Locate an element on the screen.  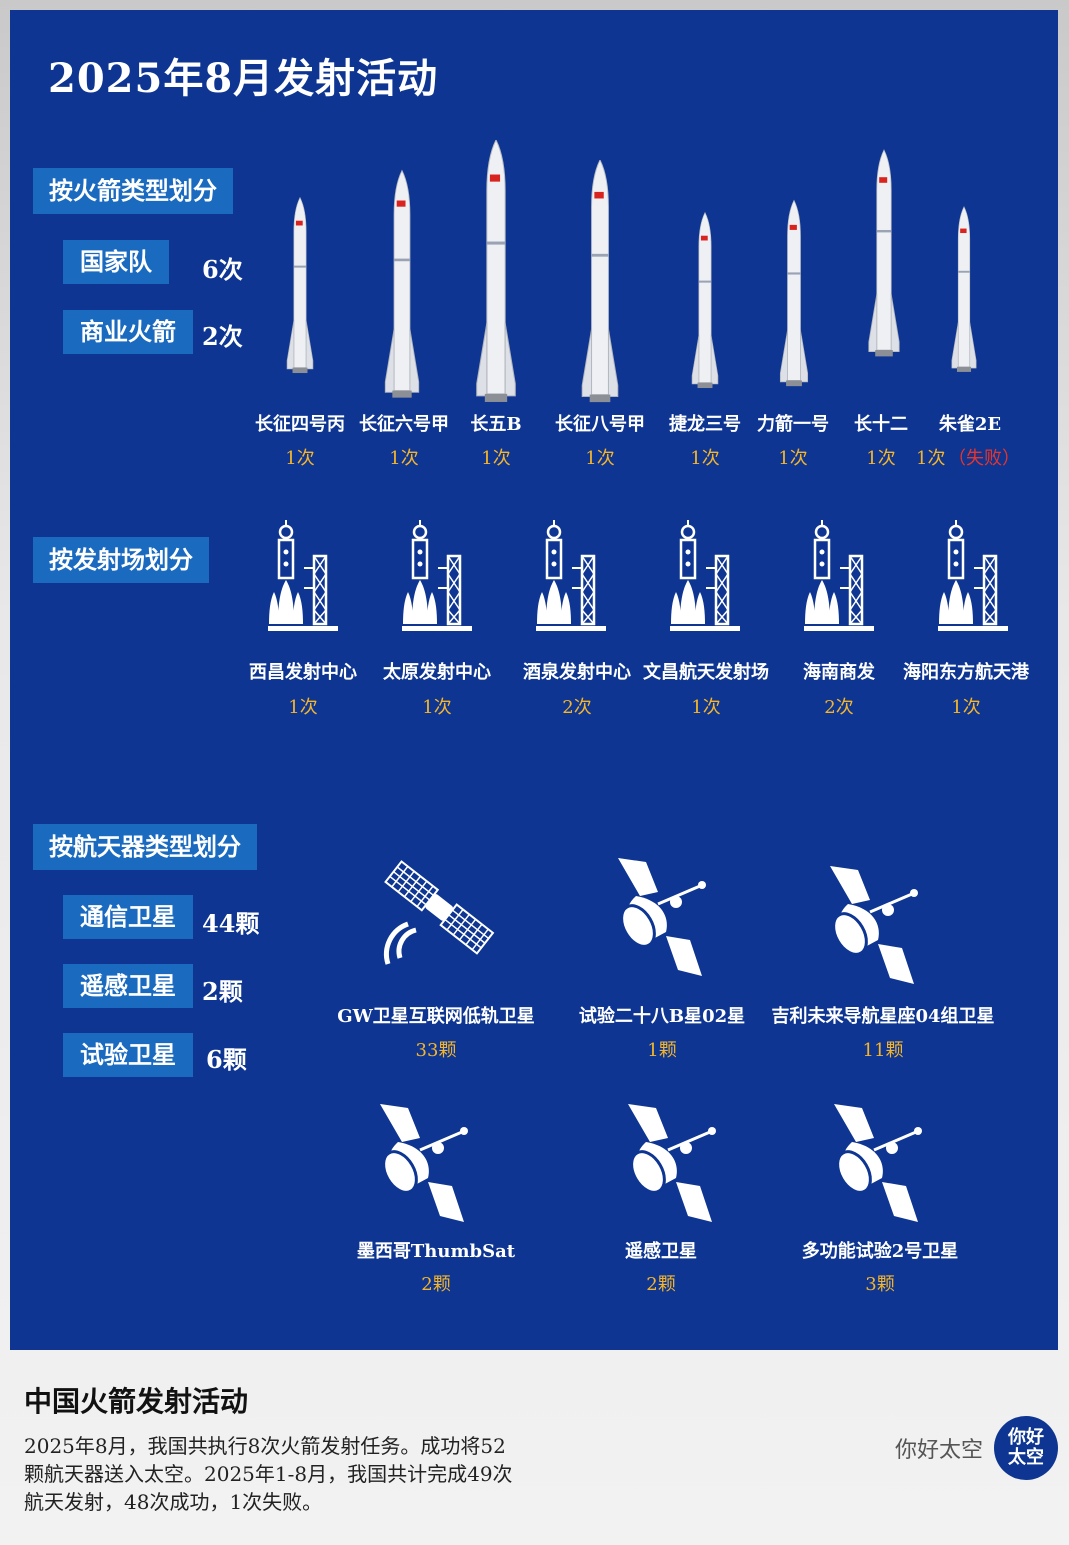
rocket-image-cz4c is located at coordinates (300, 286).